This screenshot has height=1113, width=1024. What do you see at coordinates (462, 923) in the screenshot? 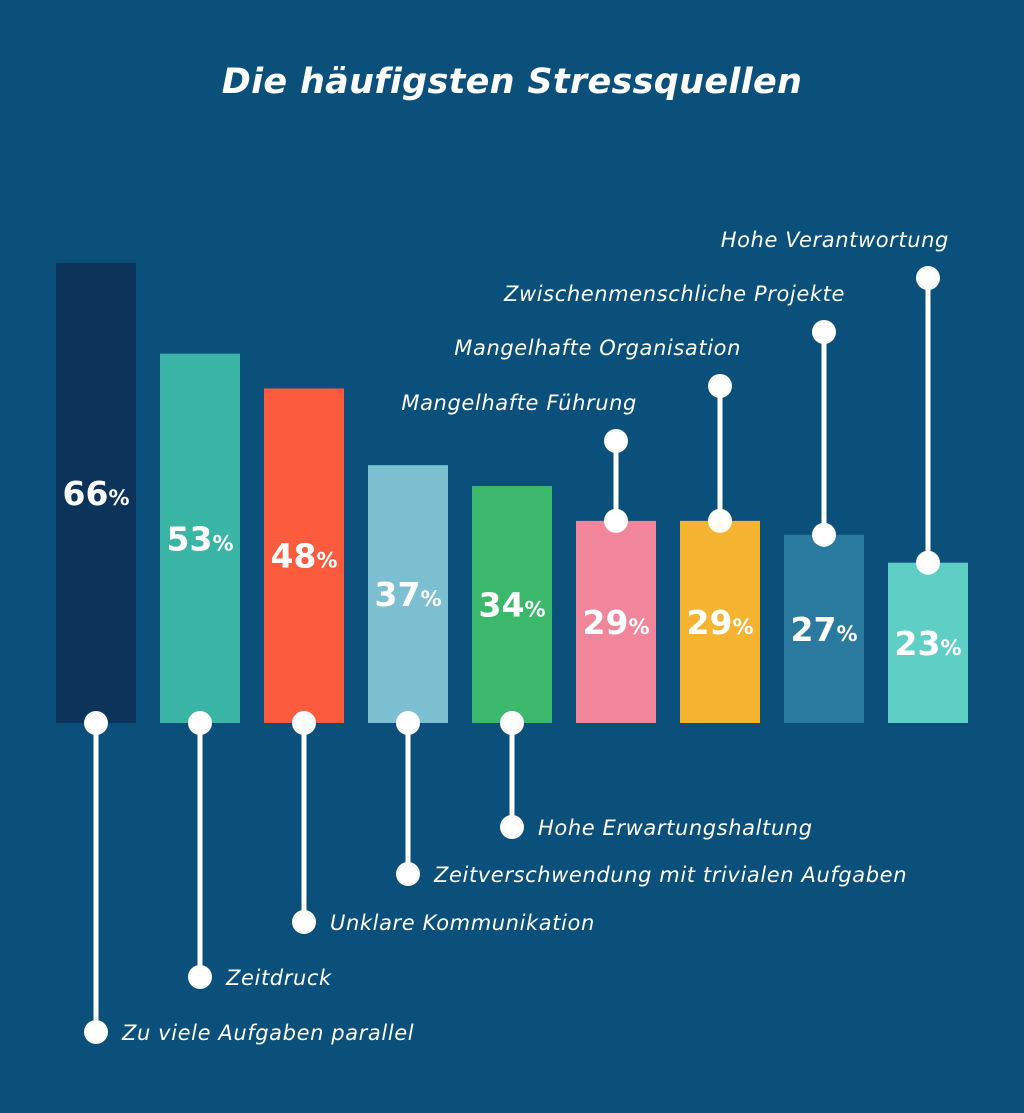
I see `category-label: Unklare Kommunikation` at bounding box center [462, 923].